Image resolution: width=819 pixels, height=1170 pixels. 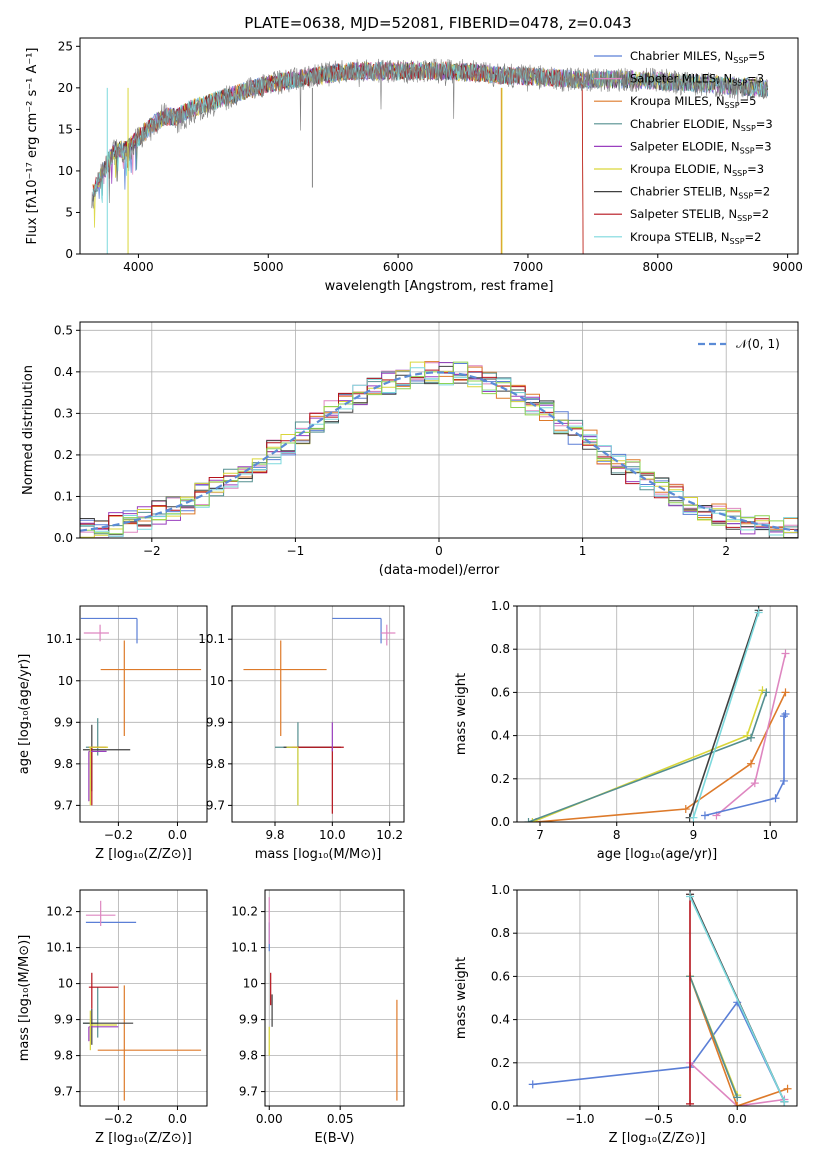 What do you see at coordinates (63, 330) in the screenshot?
I see `y-tick-label: 0.5` at bounding box center [63, 330].